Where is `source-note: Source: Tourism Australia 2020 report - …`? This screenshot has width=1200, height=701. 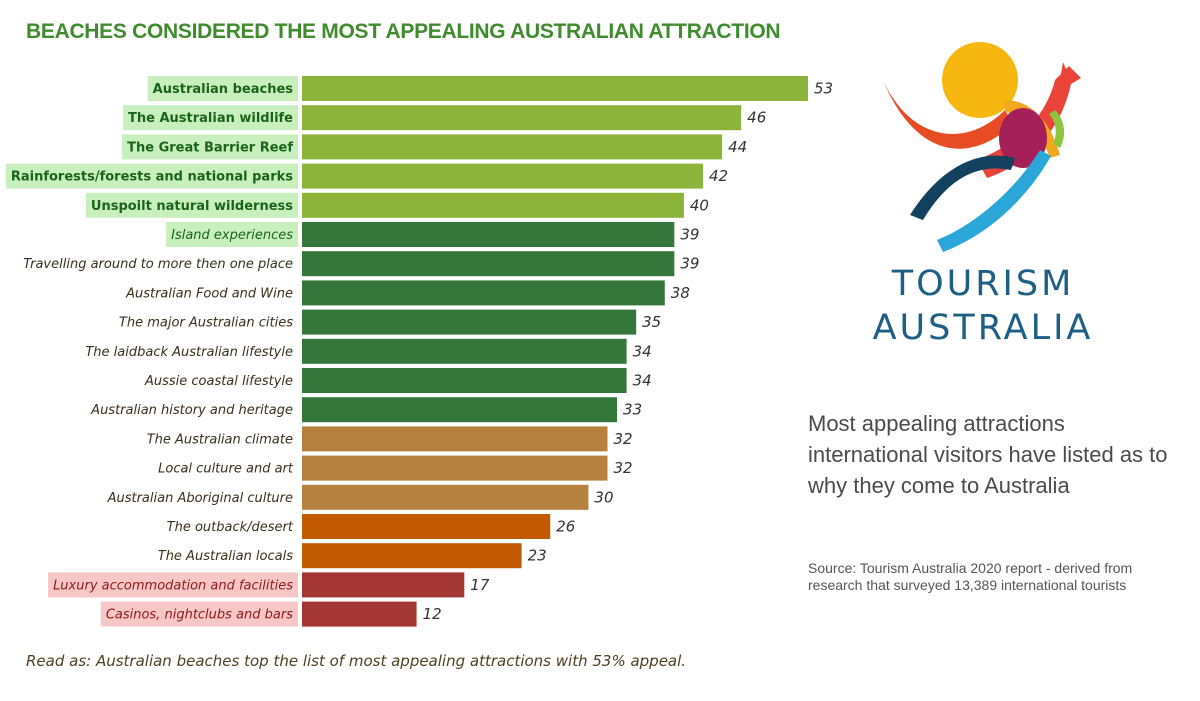
source-note: Source: Tourism Australia 2020 report - … is located at coordinates (970, 576).